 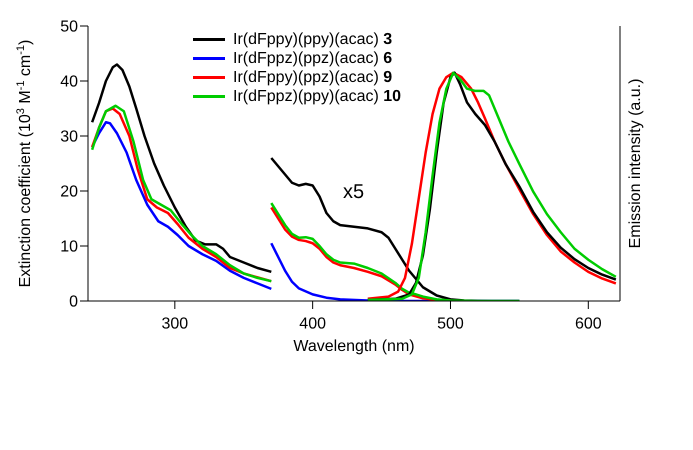 I want to click on x-tick-label: 600, so click(x=588, y=323).